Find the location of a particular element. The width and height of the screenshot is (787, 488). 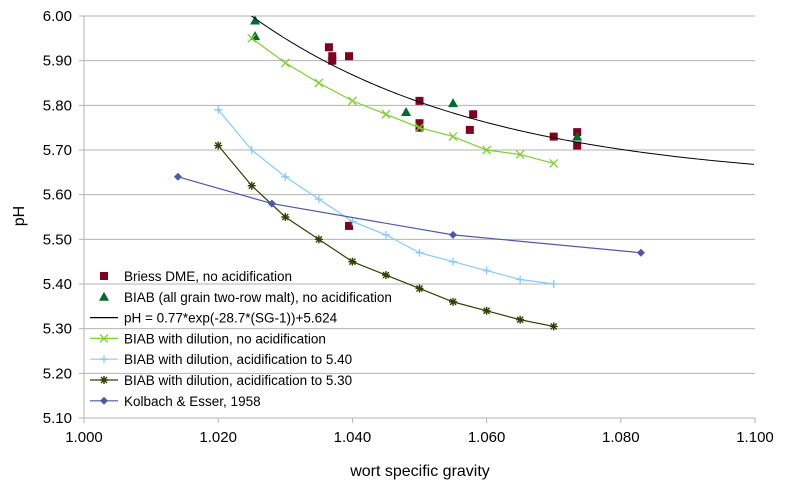

legend-item: pH = 0.77*exp(-28.7*(SG-1))+5.624 is located at coordinates (214, 318).